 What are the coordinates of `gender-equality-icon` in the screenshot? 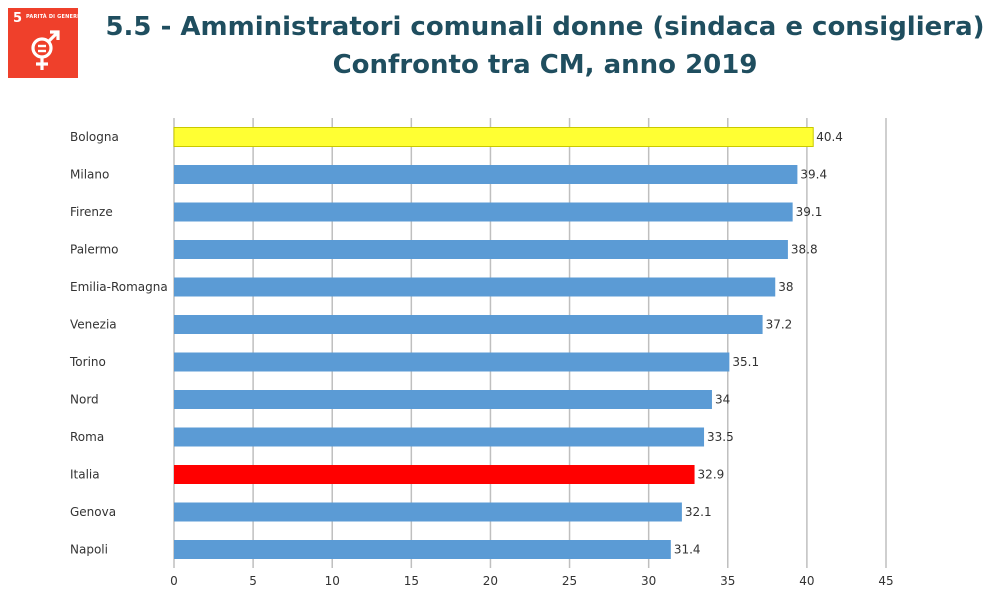 It's located at (45, 50).